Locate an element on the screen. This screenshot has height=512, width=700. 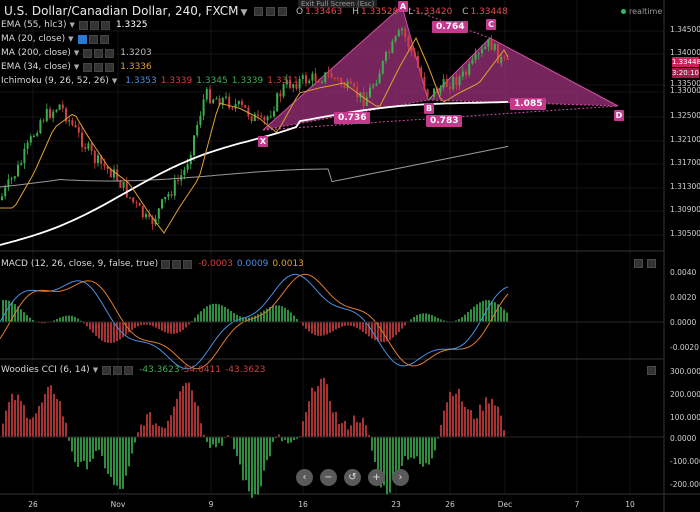
price-tick: 1.34500 is located at coordinates (685, 29).